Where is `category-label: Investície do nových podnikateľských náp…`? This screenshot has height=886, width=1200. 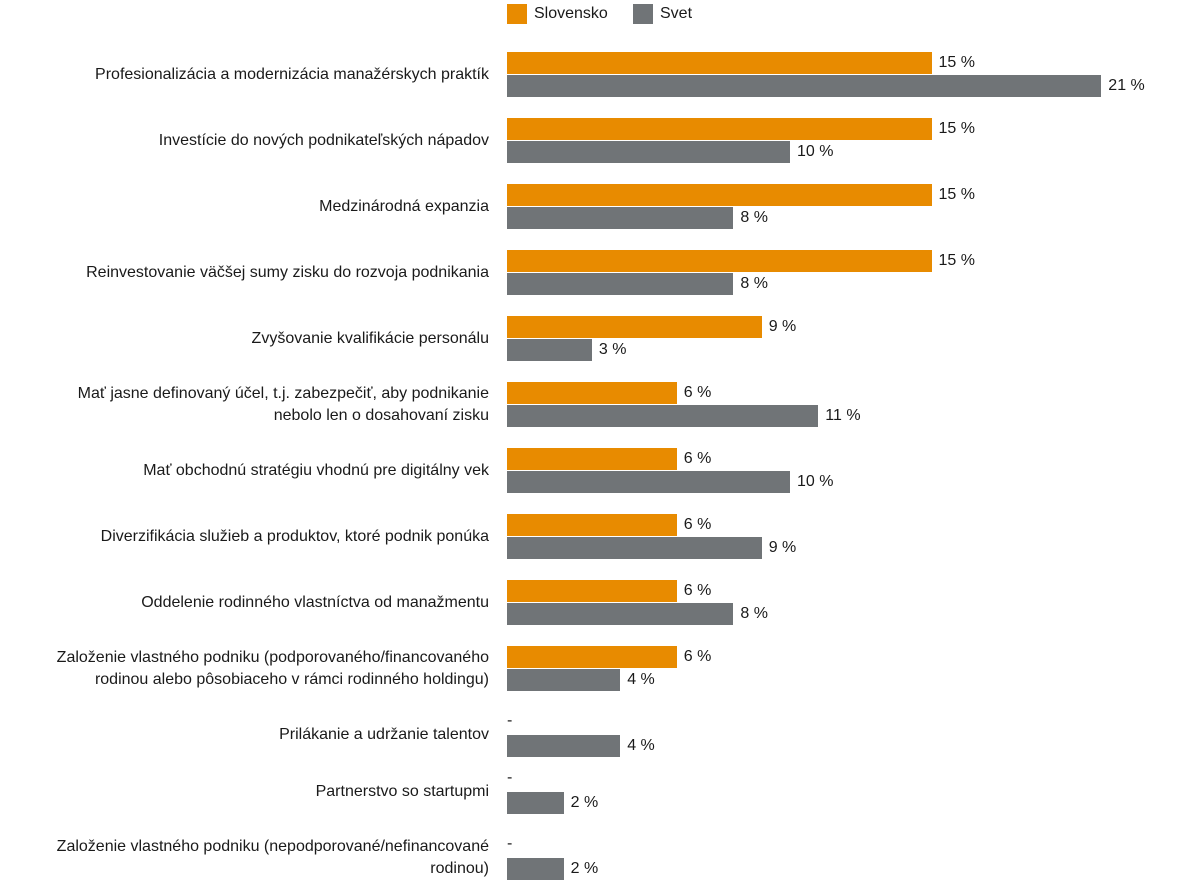
category-label: Investície do nových podnikateľských náp… is located at coordinates (323, 140).